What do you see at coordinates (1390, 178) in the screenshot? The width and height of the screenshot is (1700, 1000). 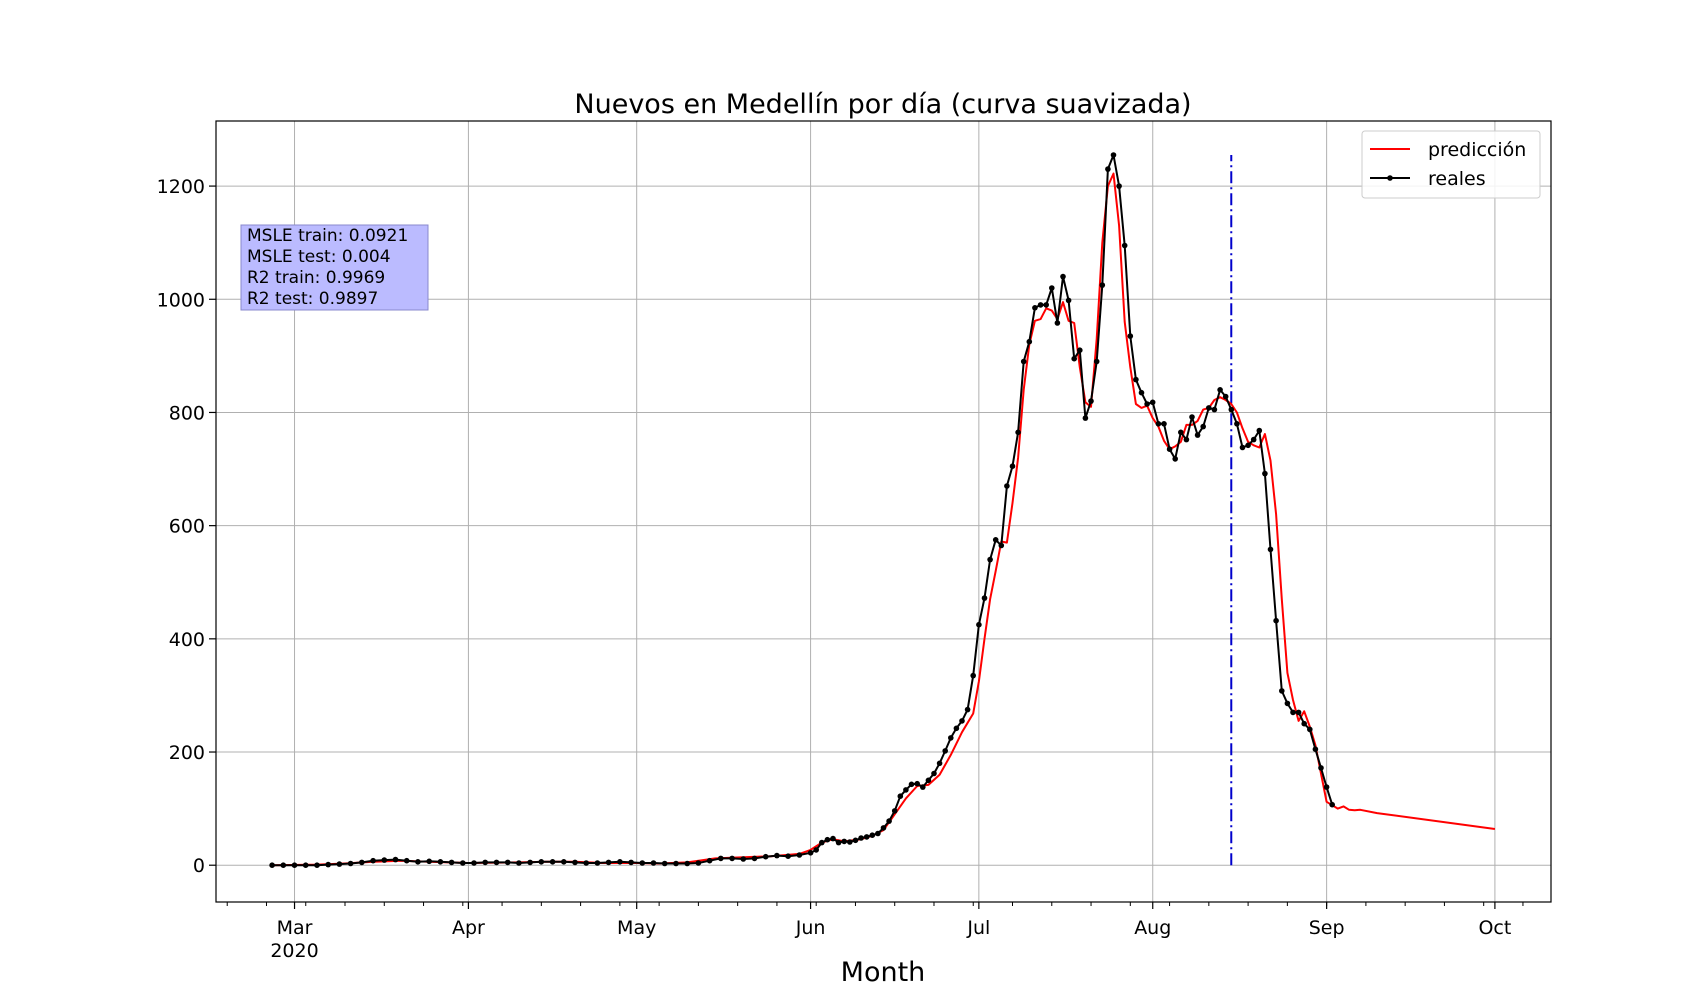 I see `legend-marker-reales` at bounding box center [1390, 178].